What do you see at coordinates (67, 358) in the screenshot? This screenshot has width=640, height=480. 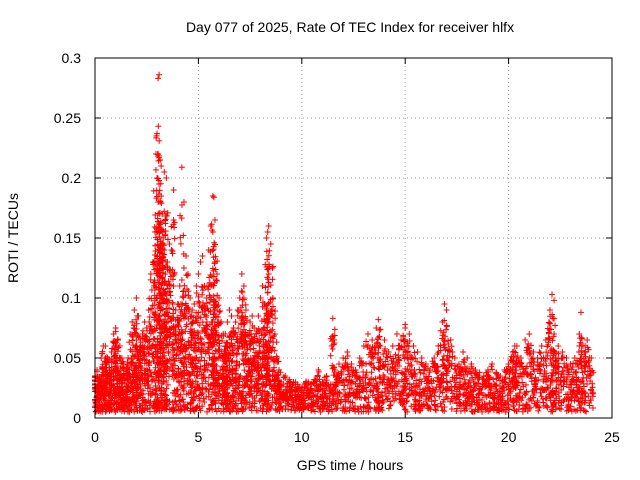 I see `y-tick-label: 0.05` at bounding box center [67, 358].